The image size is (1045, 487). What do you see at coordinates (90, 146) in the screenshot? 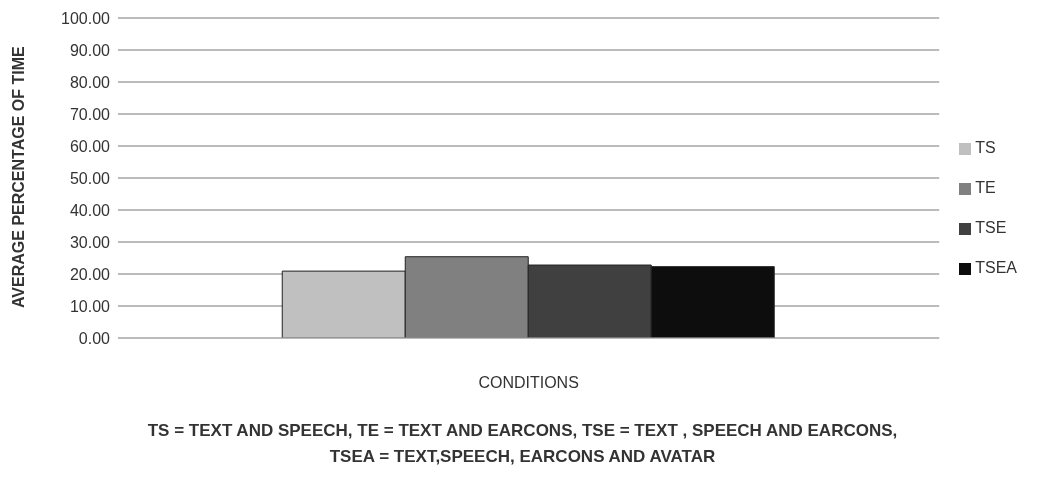
I see `y-tick-label: 60.00` at bounding box center [90, 146].